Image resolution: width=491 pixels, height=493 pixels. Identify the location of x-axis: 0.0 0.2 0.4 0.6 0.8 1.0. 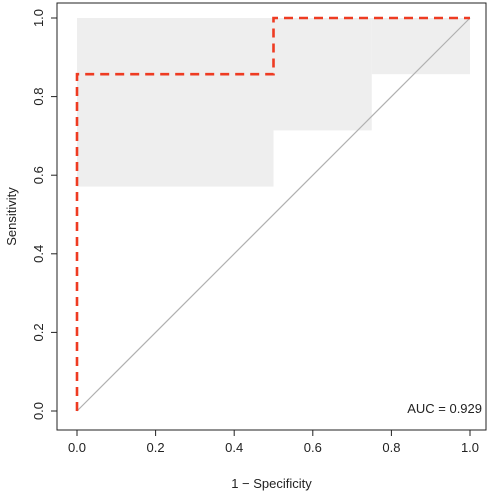
(273, 442).